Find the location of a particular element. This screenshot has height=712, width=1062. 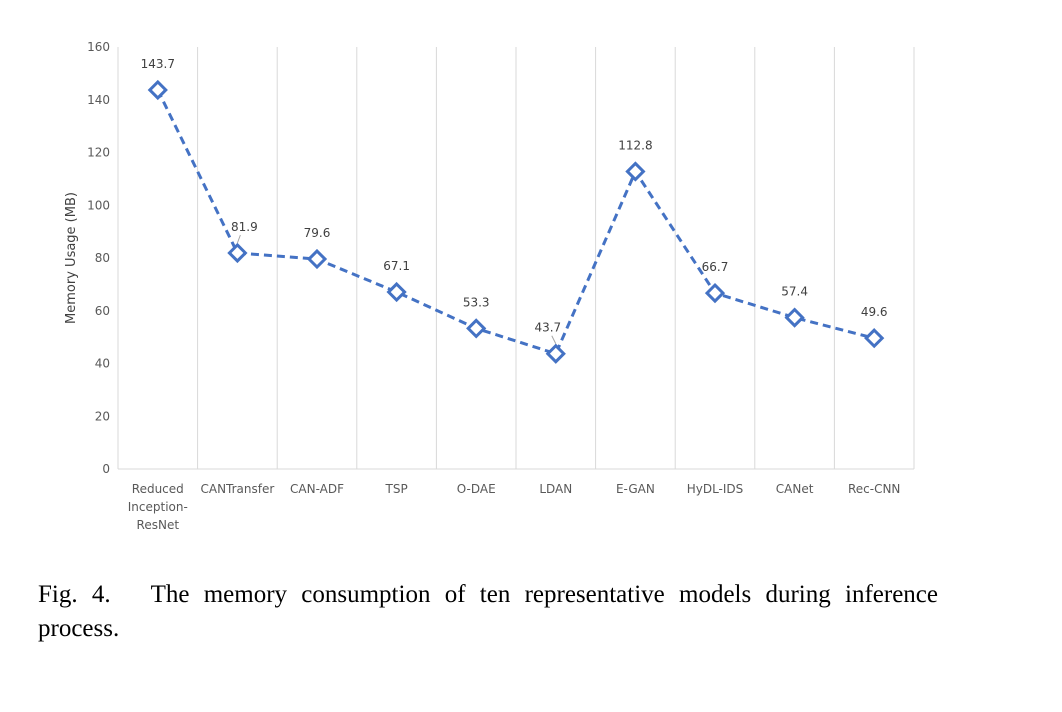

y-tick-label: 20 is located at coordinates (102, 416).